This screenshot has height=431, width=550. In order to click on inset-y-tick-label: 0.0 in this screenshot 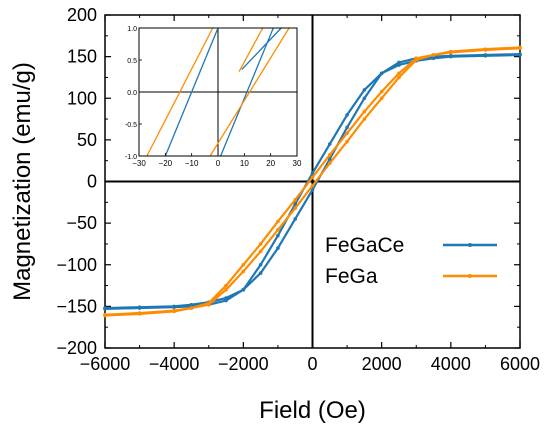, I will do `click(132, 93)`.